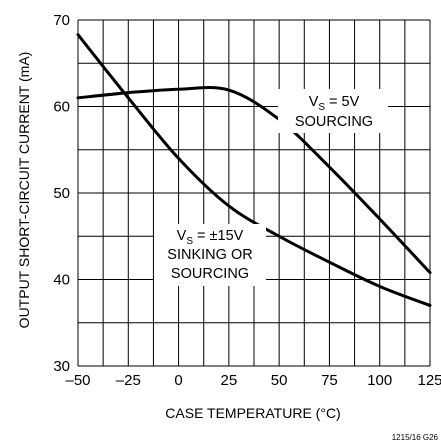  I want to click on x-axis-label: CASE TEMPERATURE (°C), so click(252, 413).